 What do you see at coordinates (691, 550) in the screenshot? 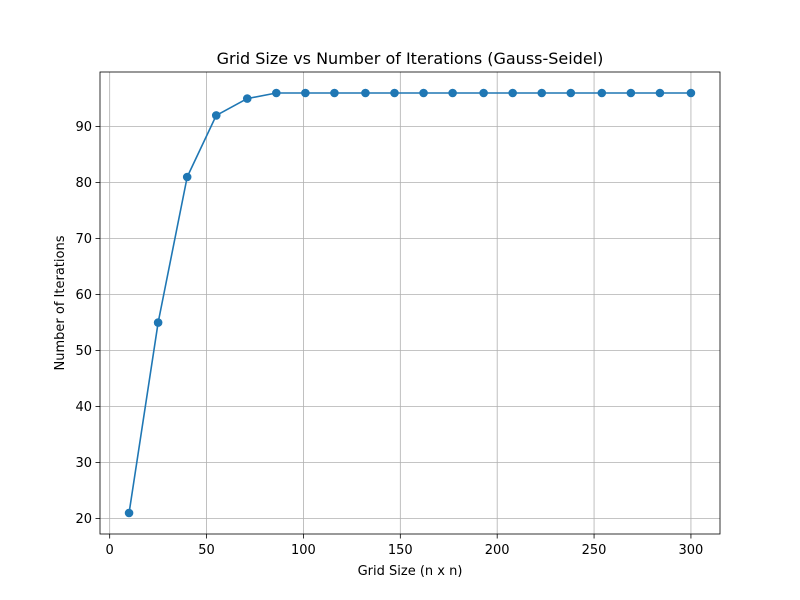
I see `x-tick-label: 300` at bounding box center [691, 550].